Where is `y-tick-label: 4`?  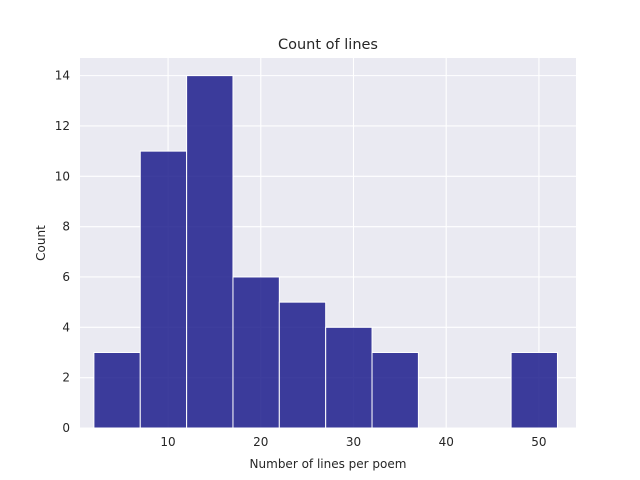 y-tick-label: 4 is located at coordinates (66, 327).